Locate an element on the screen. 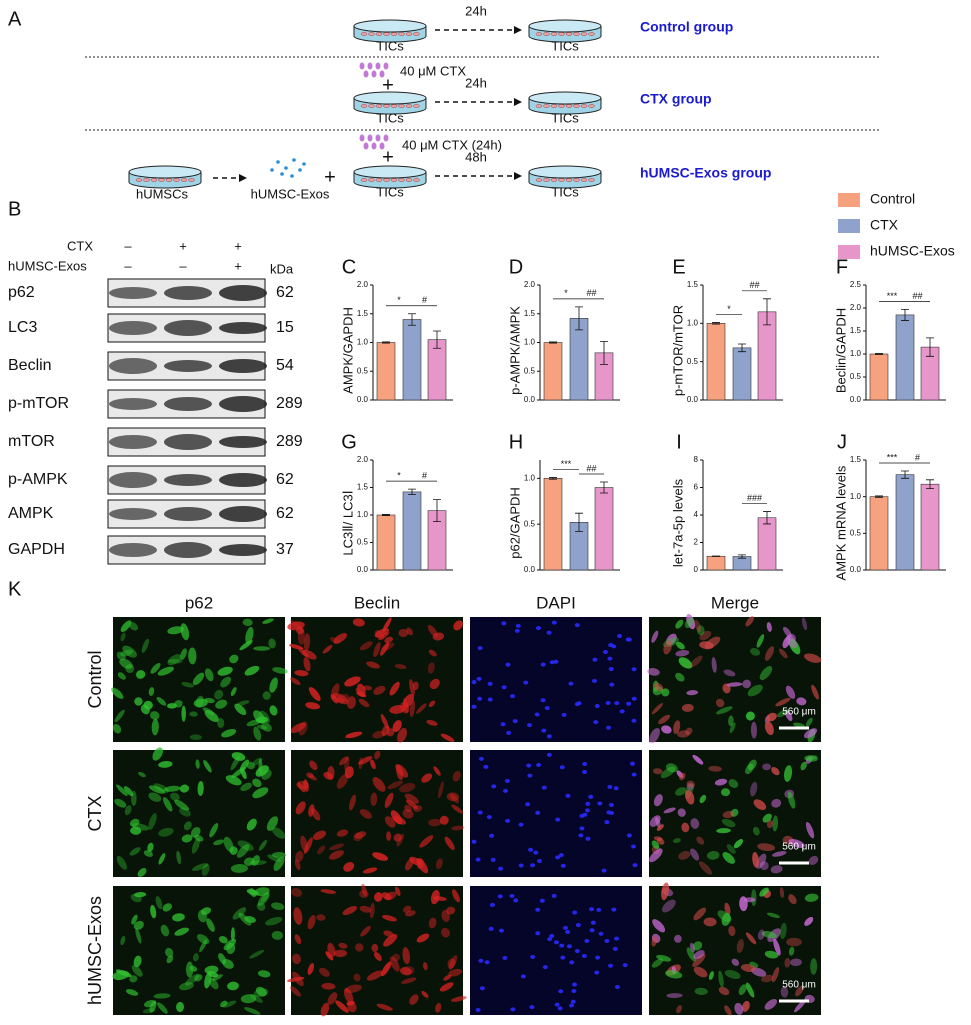 The image size is (971, 1025). label: p-mTOR is located at coordinates (38, 403).